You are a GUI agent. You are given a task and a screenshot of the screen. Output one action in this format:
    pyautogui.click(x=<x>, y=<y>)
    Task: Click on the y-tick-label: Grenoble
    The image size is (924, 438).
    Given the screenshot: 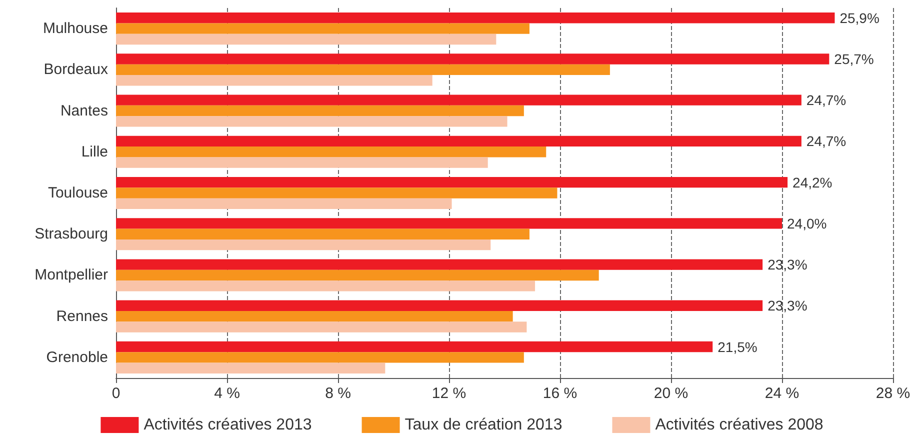 What is the action you would take?
    pyautogui.click(x=77, y=357)
    